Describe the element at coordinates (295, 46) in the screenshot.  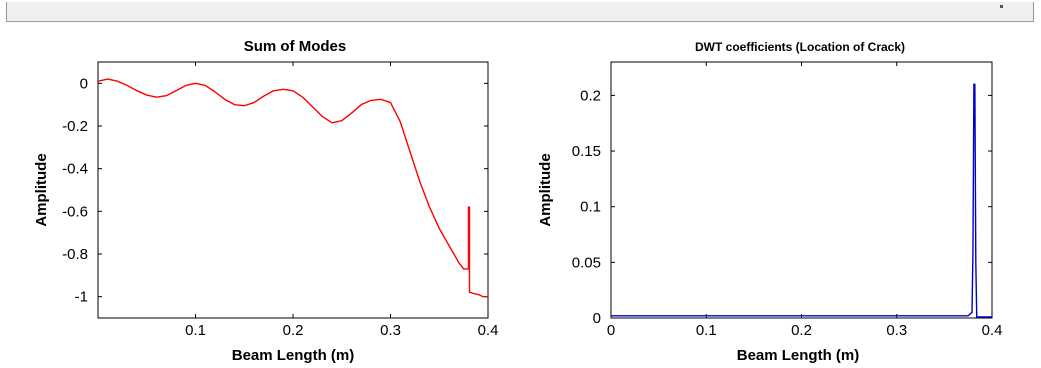
I see `chart-title: Sum of Modes` at that location.